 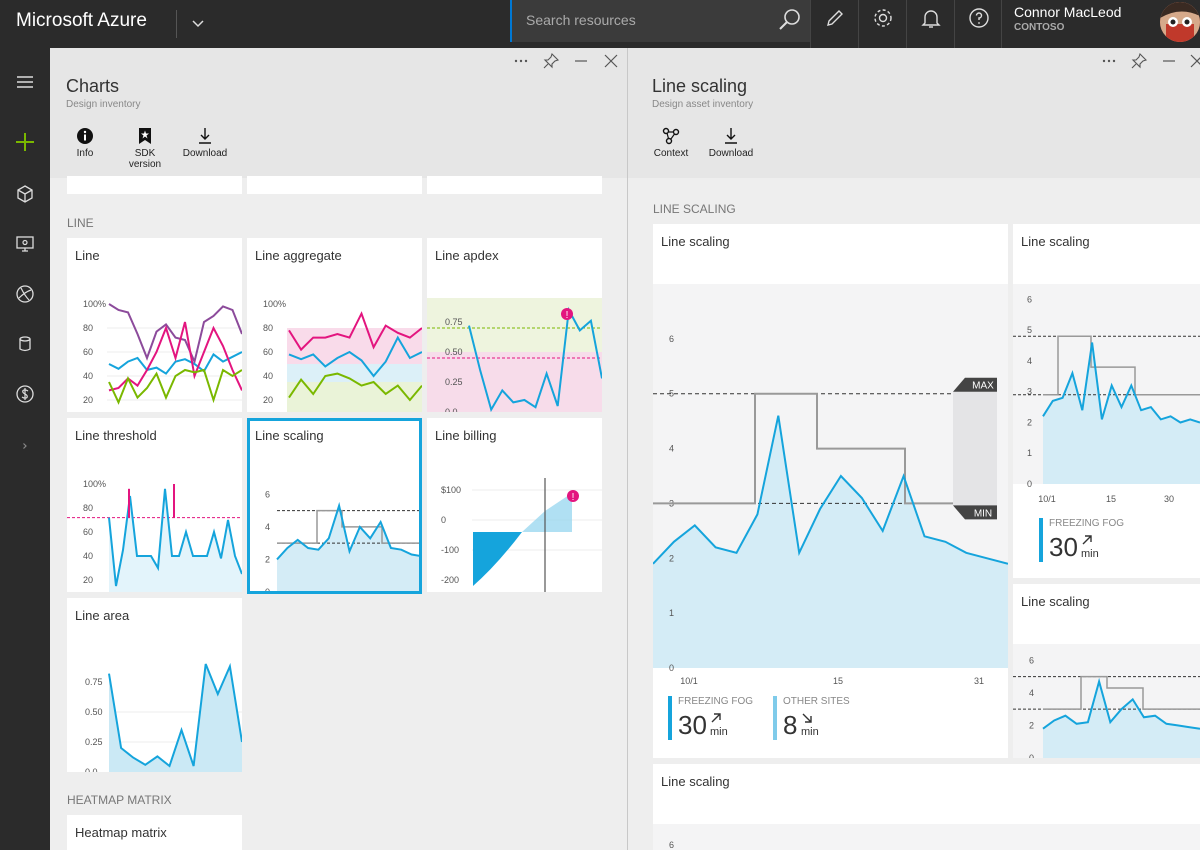 I want to click on line-chart: 100% 80 60 40 20, so click(x=154, y=355).